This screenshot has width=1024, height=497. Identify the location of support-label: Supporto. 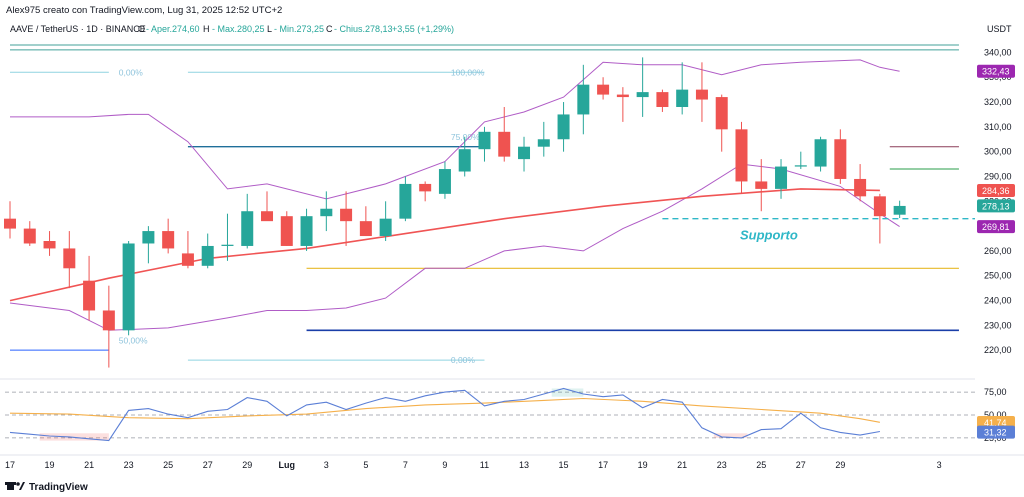
(769, 235).